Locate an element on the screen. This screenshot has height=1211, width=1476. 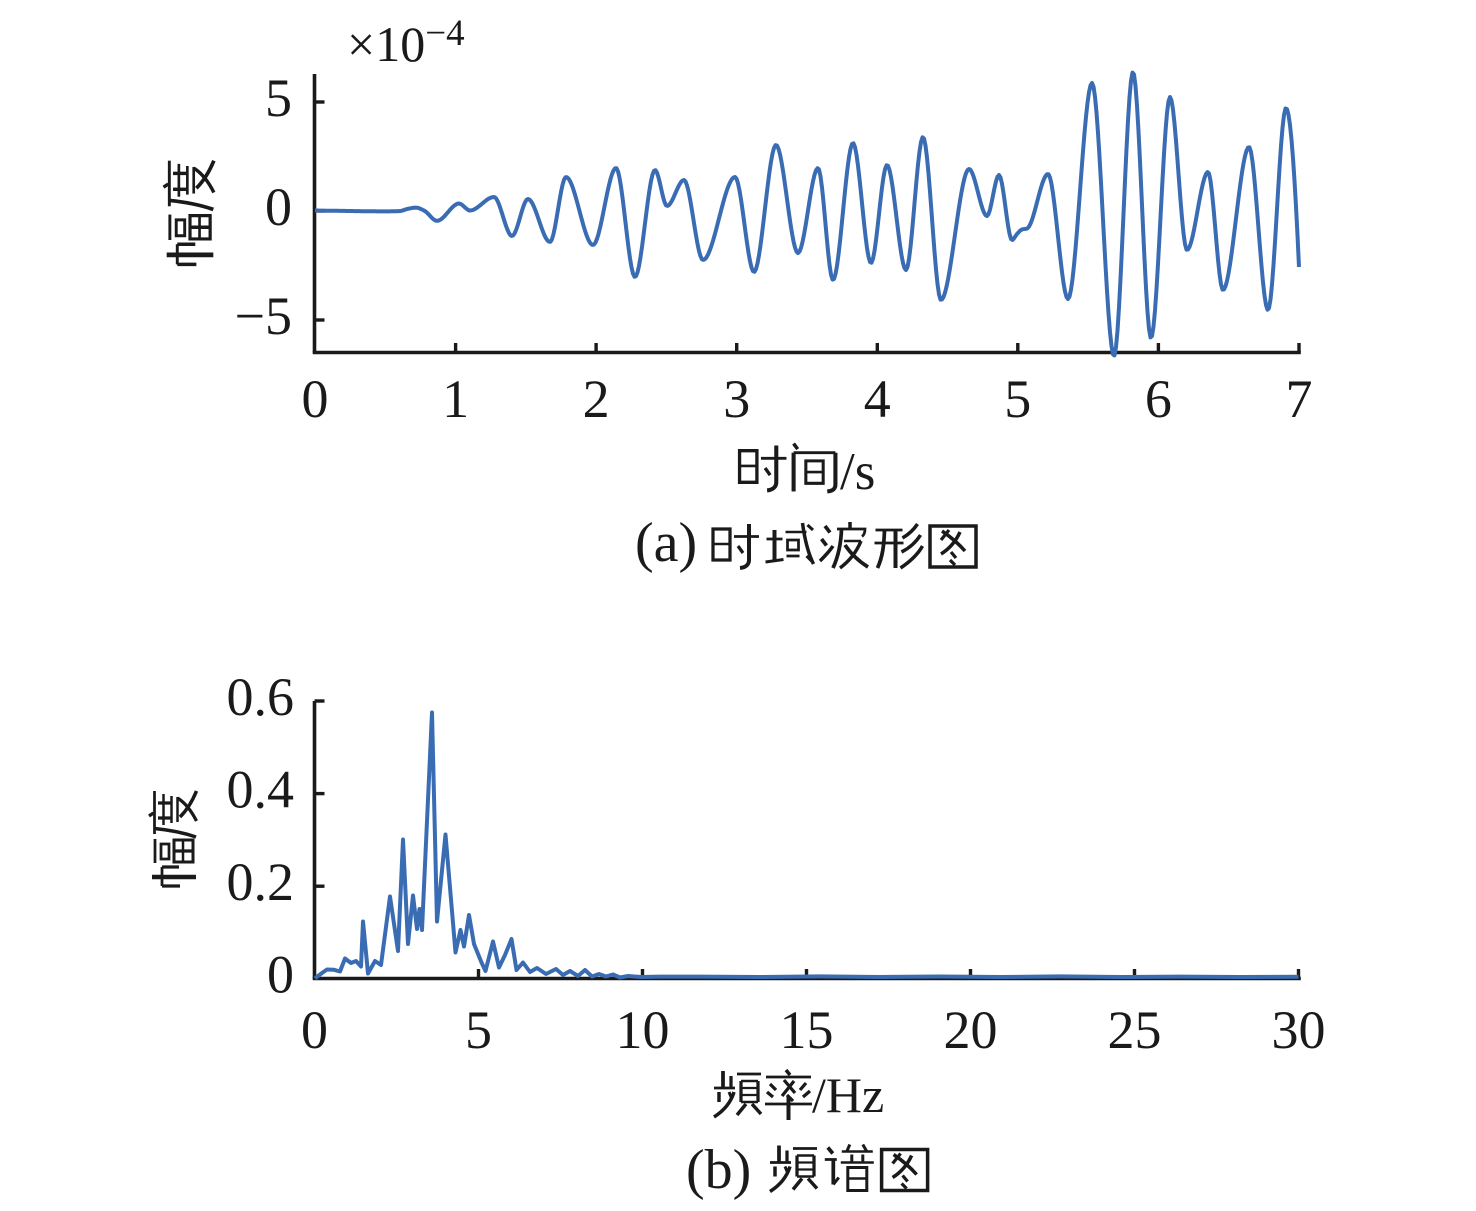
svg-text: 2 is located at coordinates (596, 399).